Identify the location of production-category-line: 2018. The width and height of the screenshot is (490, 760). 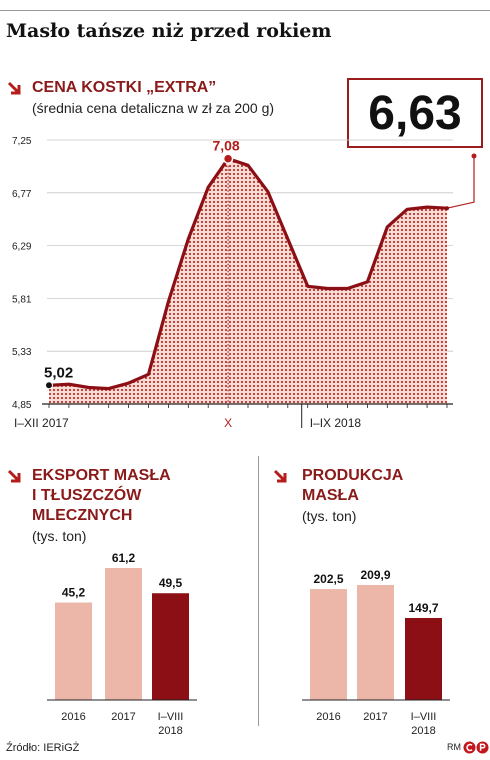
(423, 731).